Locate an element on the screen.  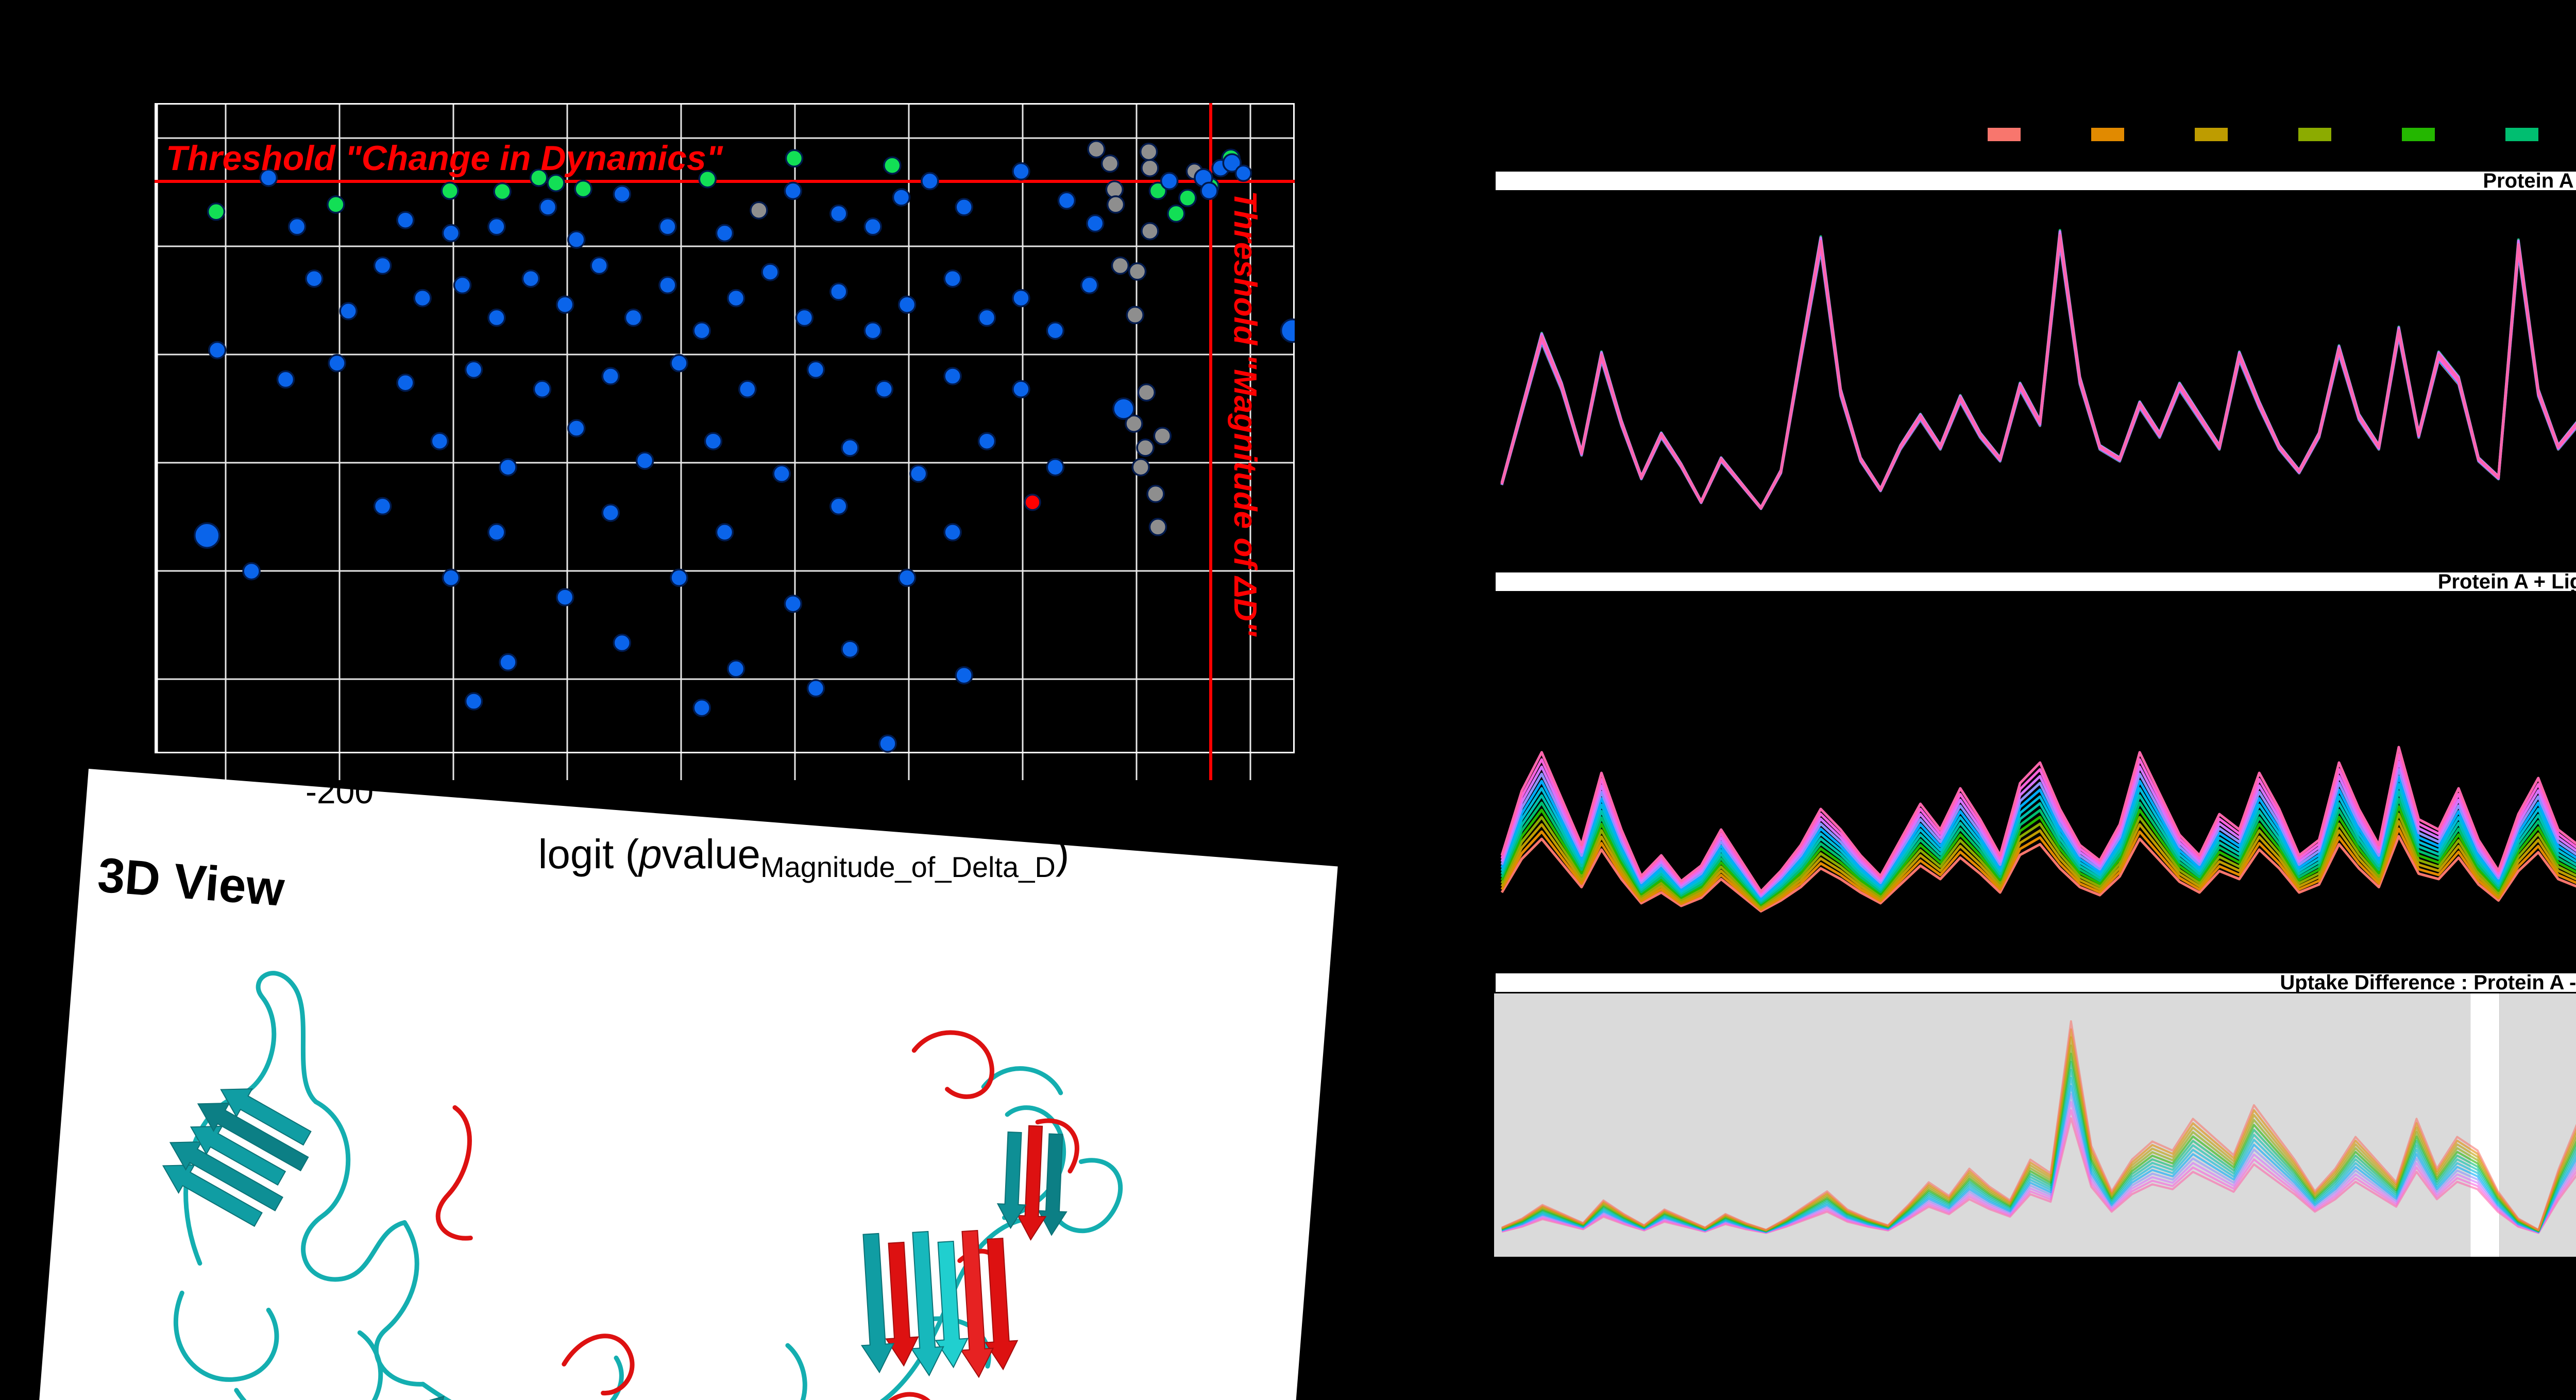
xlabel-prefix: logit ( is located at coordinates (588, 854).